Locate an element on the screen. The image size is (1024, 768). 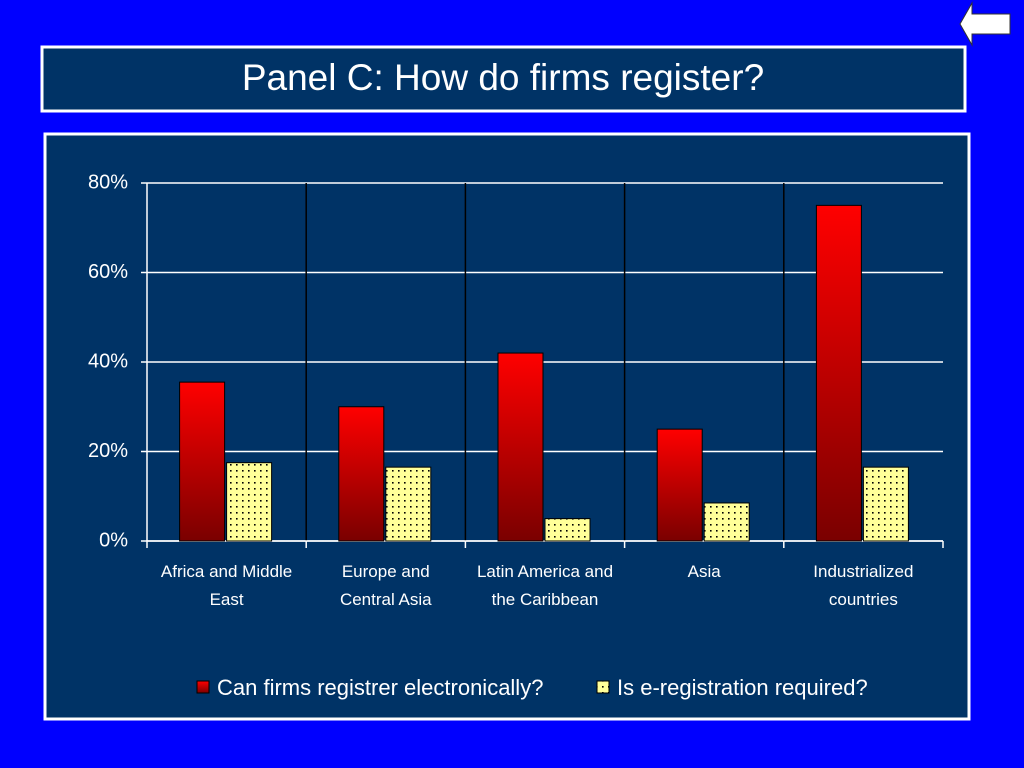
y-tick-label: 60% is located at coordinates (108, 272).